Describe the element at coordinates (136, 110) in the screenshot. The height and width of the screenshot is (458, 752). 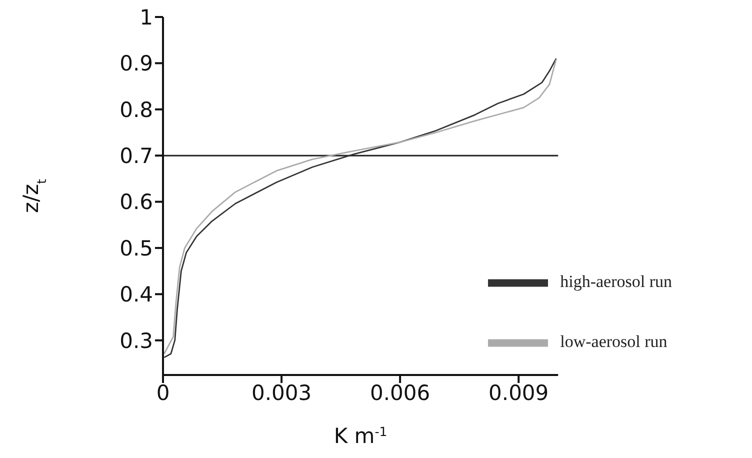
I see `y-tick-label: 0.8` at that location.